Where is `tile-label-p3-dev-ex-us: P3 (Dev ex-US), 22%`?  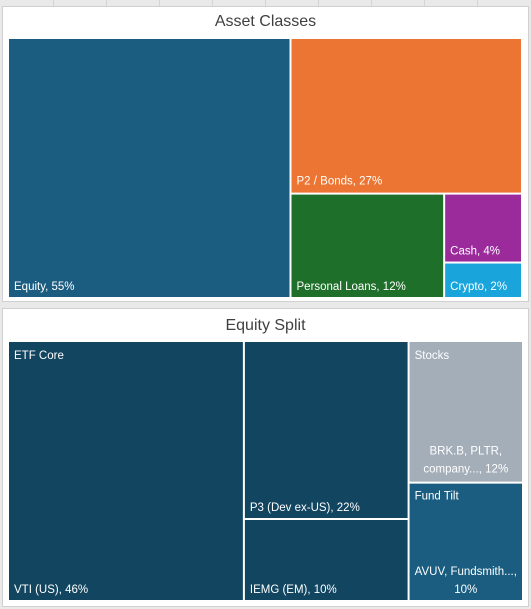
tile-label-p3-dev-ex-us: P3 (Dev ex-US), 22% is located at coordinates (305, 508).